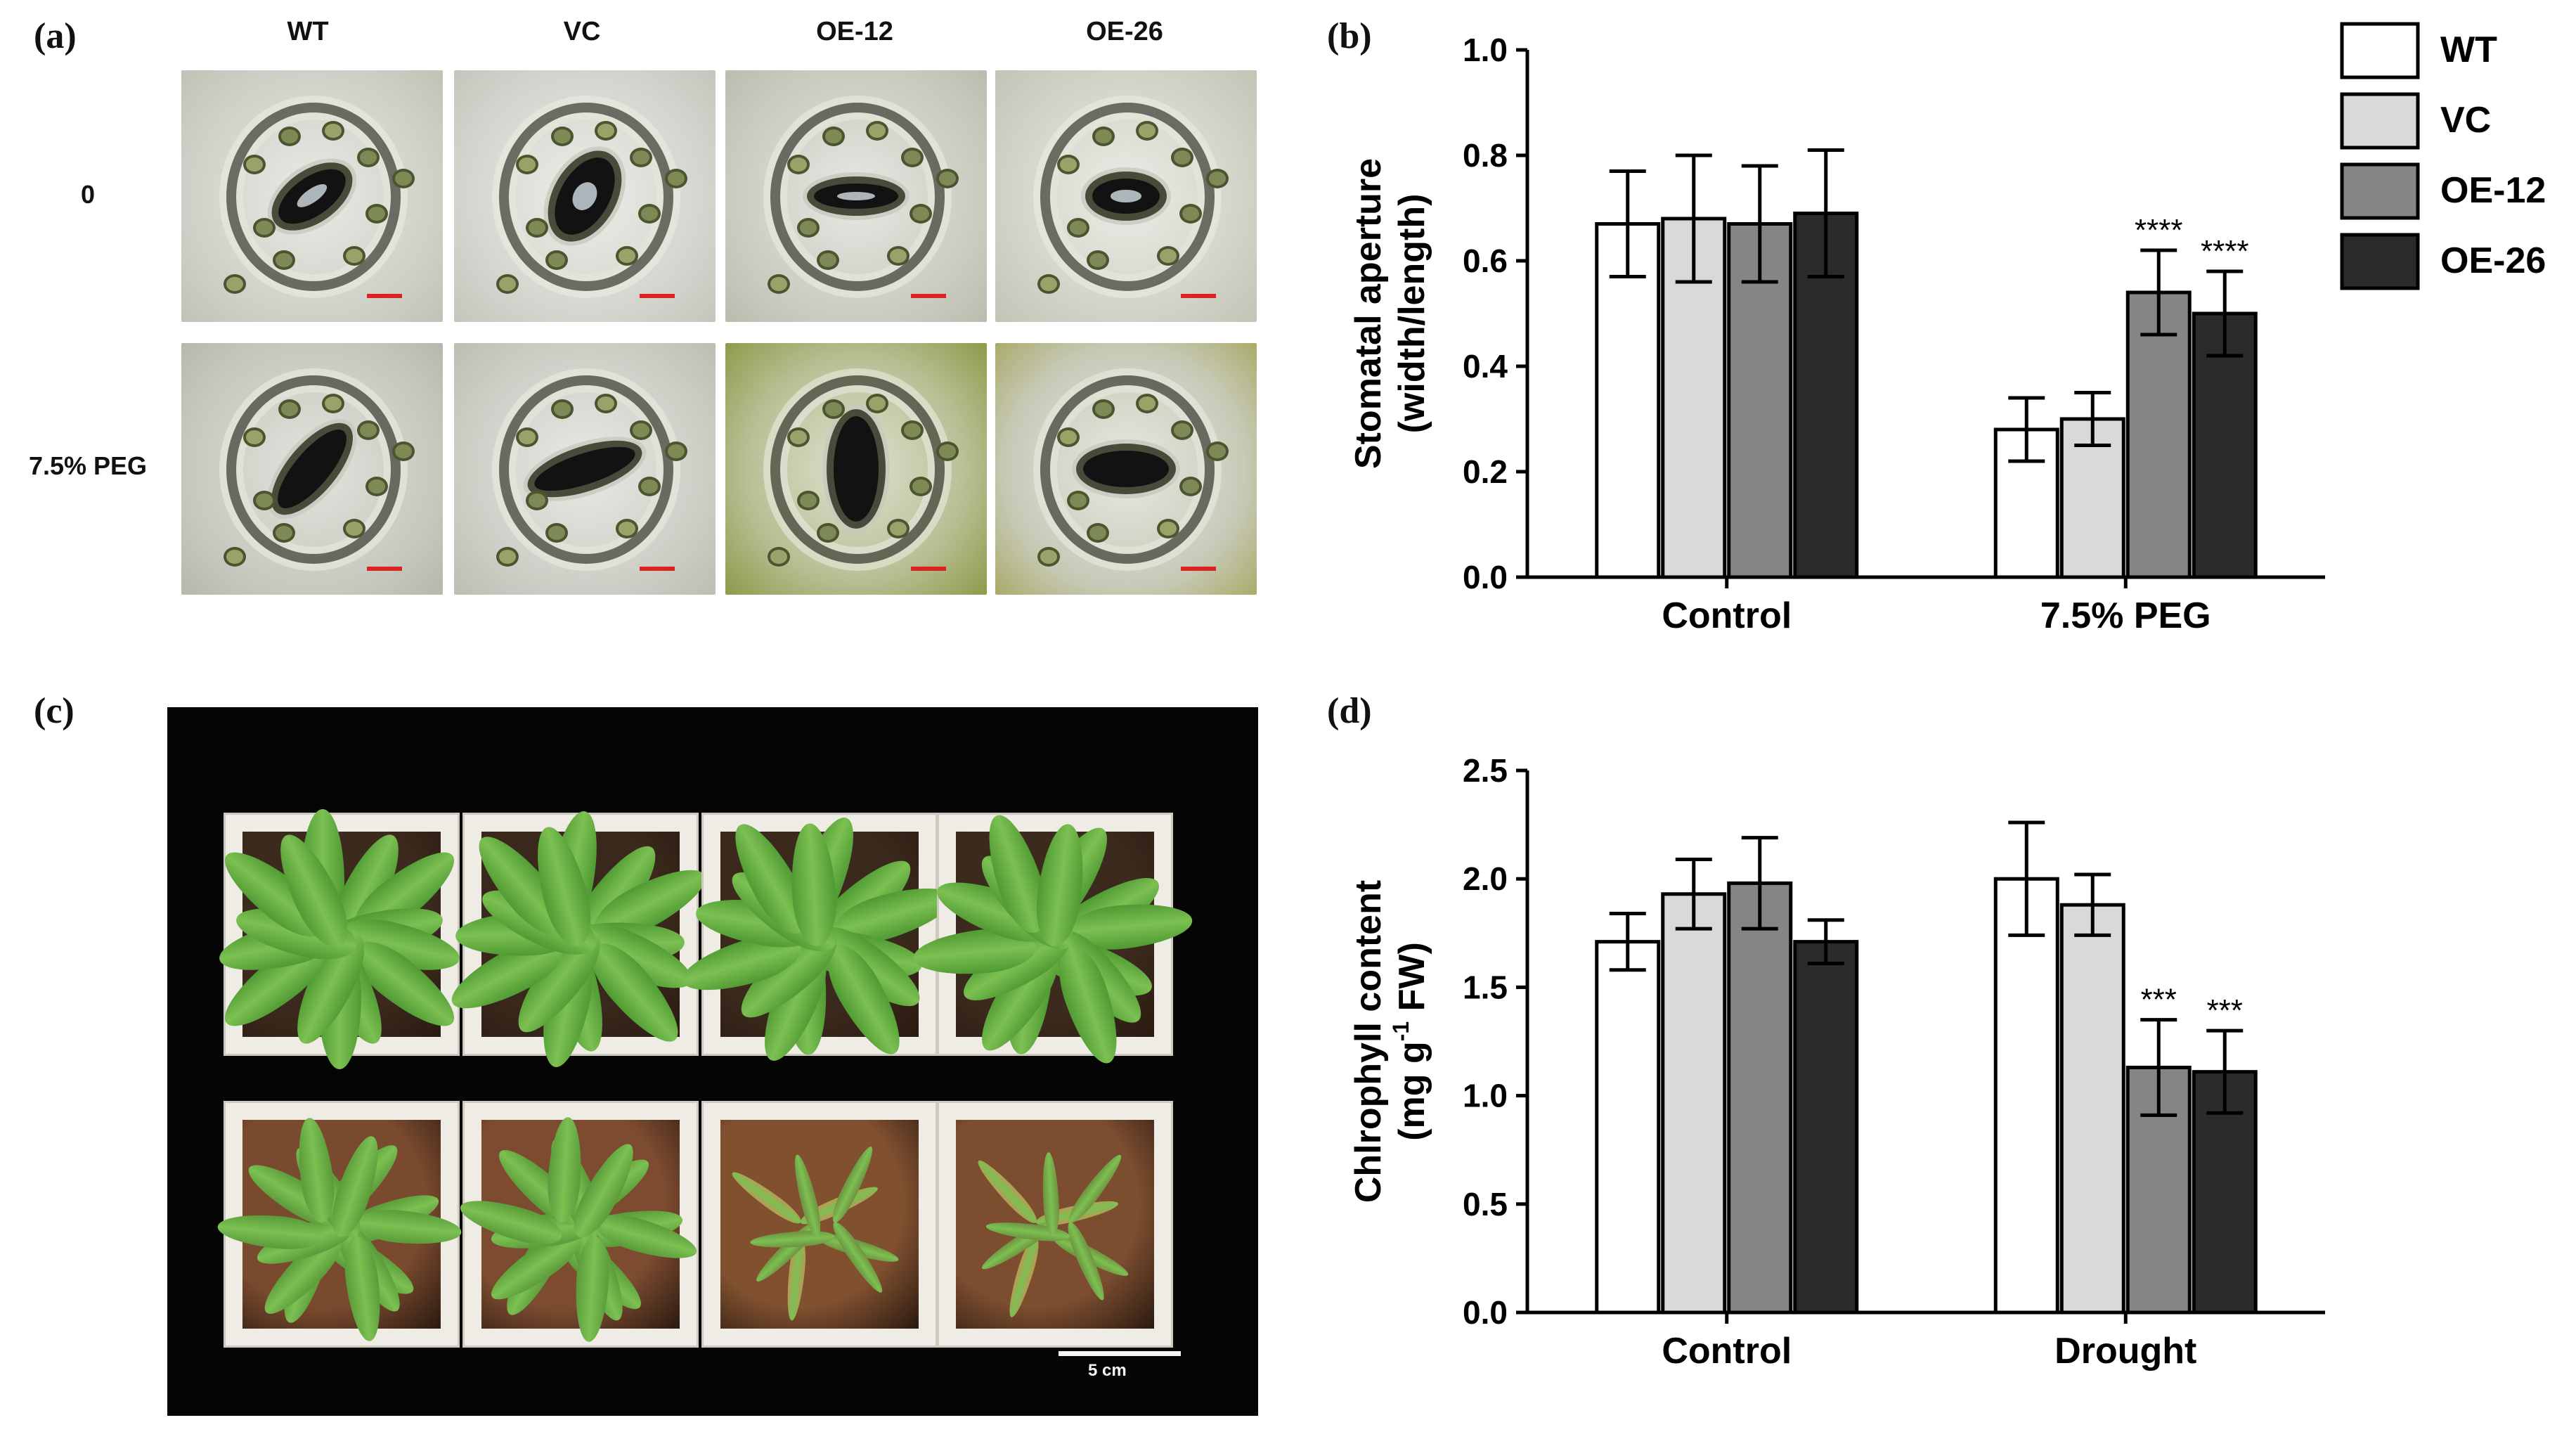 The image size is (2576, 1439). I want to click on micrograph-row-label: 7.5% PEG, so click(88, 466).